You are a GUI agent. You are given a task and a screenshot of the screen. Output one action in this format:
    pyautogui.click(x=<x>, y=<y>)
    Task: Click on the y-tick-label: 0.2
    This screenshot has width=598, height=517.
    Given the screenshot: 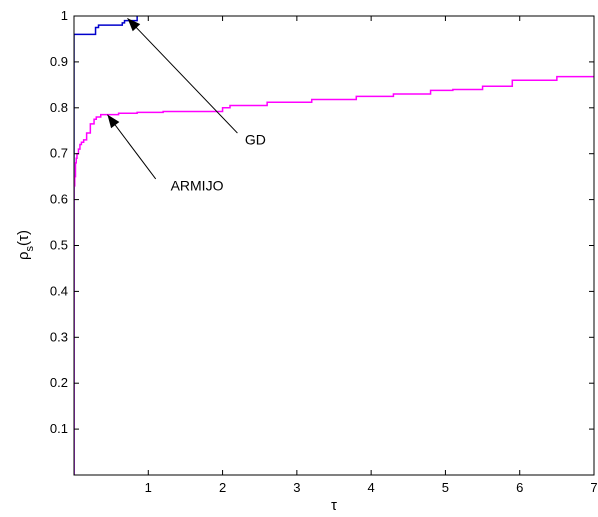 What is the action you would take?
    pyautogui.click(x=59, y=382)
    